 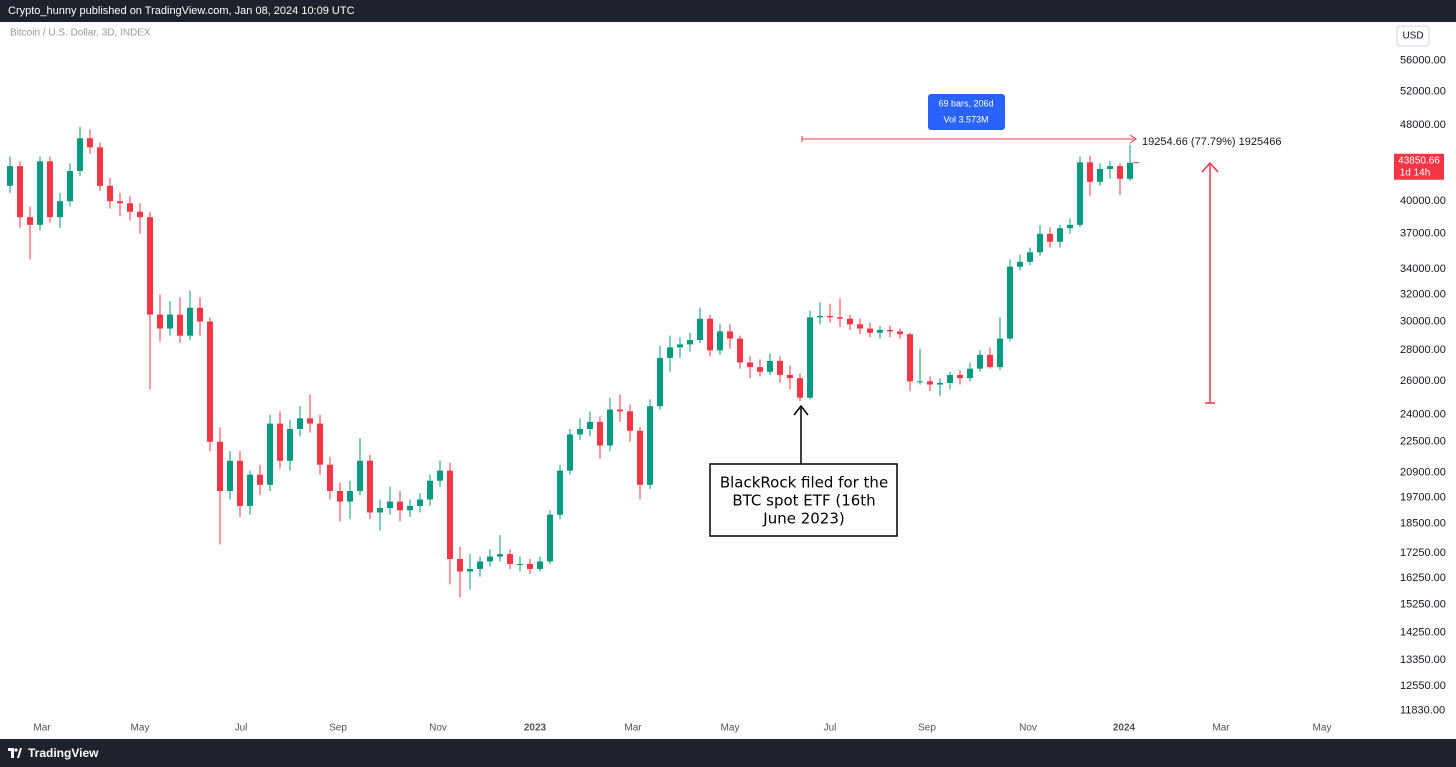 I want to click on brand: TradingView, so click(x=63, y=753).